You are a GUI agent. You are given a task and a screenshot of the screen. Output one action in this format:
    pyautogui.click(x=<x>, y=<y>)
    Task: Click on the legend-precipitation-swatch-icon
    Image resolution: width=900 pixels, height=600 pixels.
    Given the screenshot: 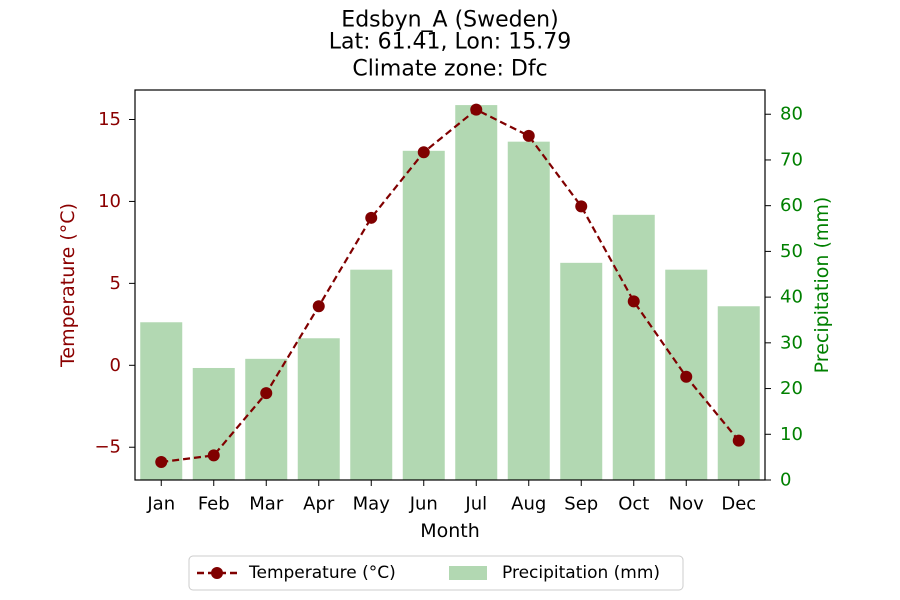 What is the action you would take?
    pyautogui.click(x=468, y=573)
    